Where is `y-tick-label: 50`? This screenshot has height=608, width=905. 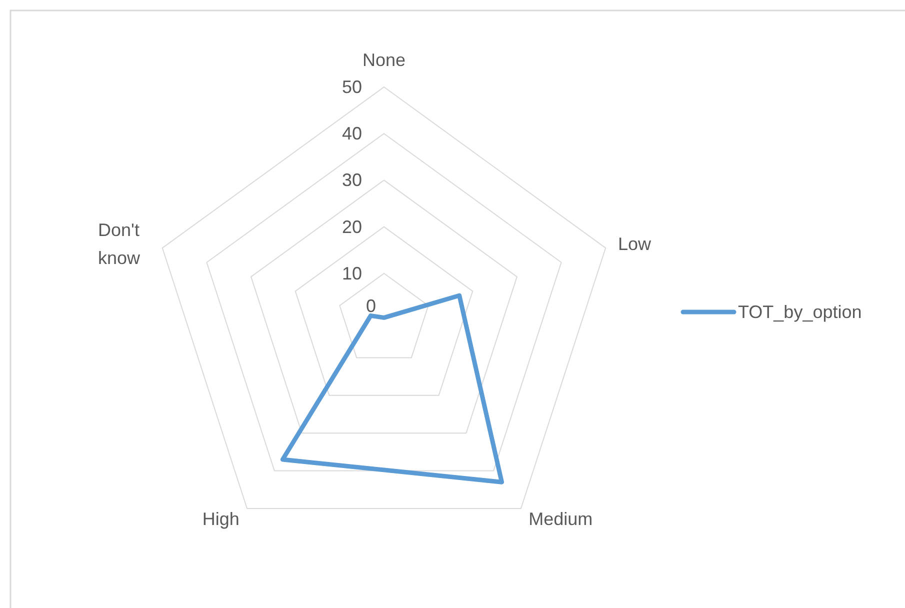
y-tick-label: 50 is located at coordinates (352, 87).